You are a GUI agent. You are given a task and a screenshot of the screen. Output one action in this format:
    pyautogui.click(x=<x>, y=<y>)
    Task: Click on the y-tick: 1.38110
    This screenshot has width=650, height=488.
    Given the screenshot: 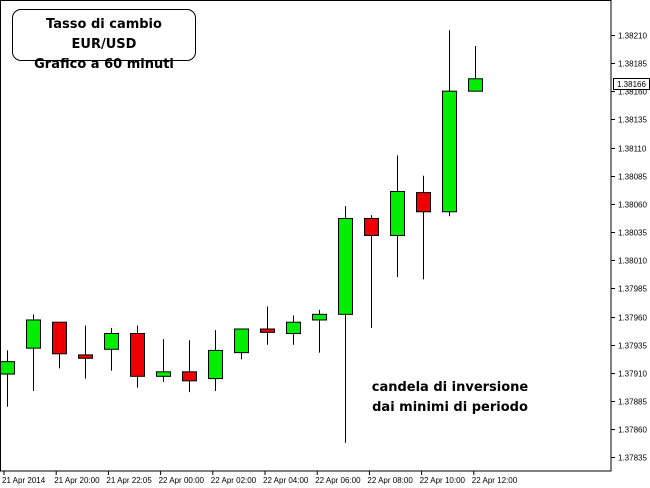 What is the action you would take?
    pyautogui.click(x=629, y=149)
    